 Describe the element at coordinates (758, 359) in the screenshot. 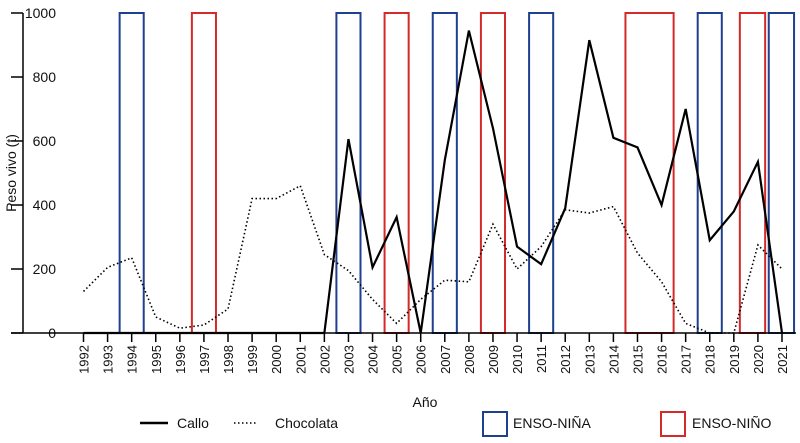

I see `x-tick-label: 2020` at that location.